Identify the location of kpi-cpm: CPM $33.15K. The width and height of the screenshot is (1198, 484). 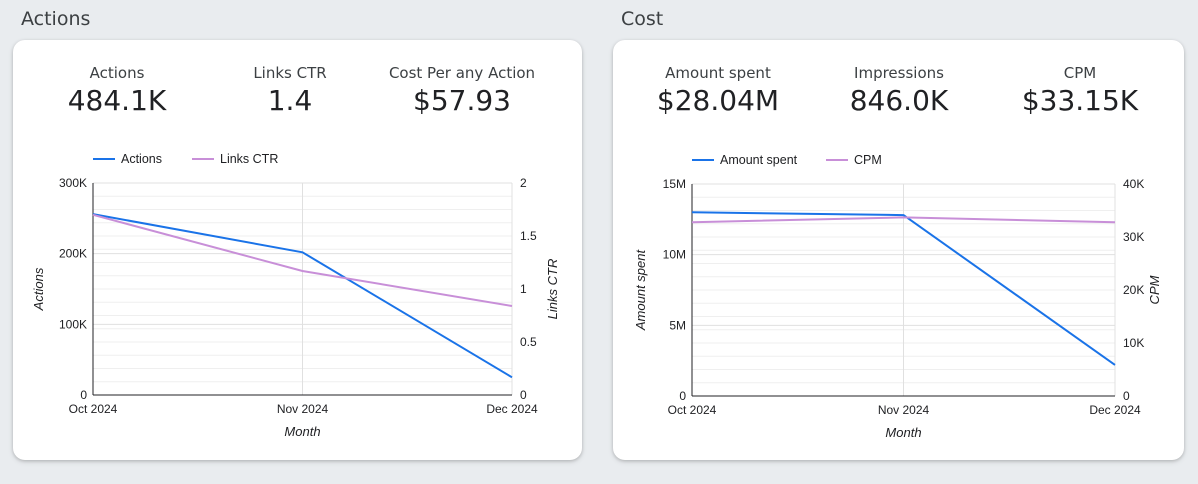
(1080, 90).